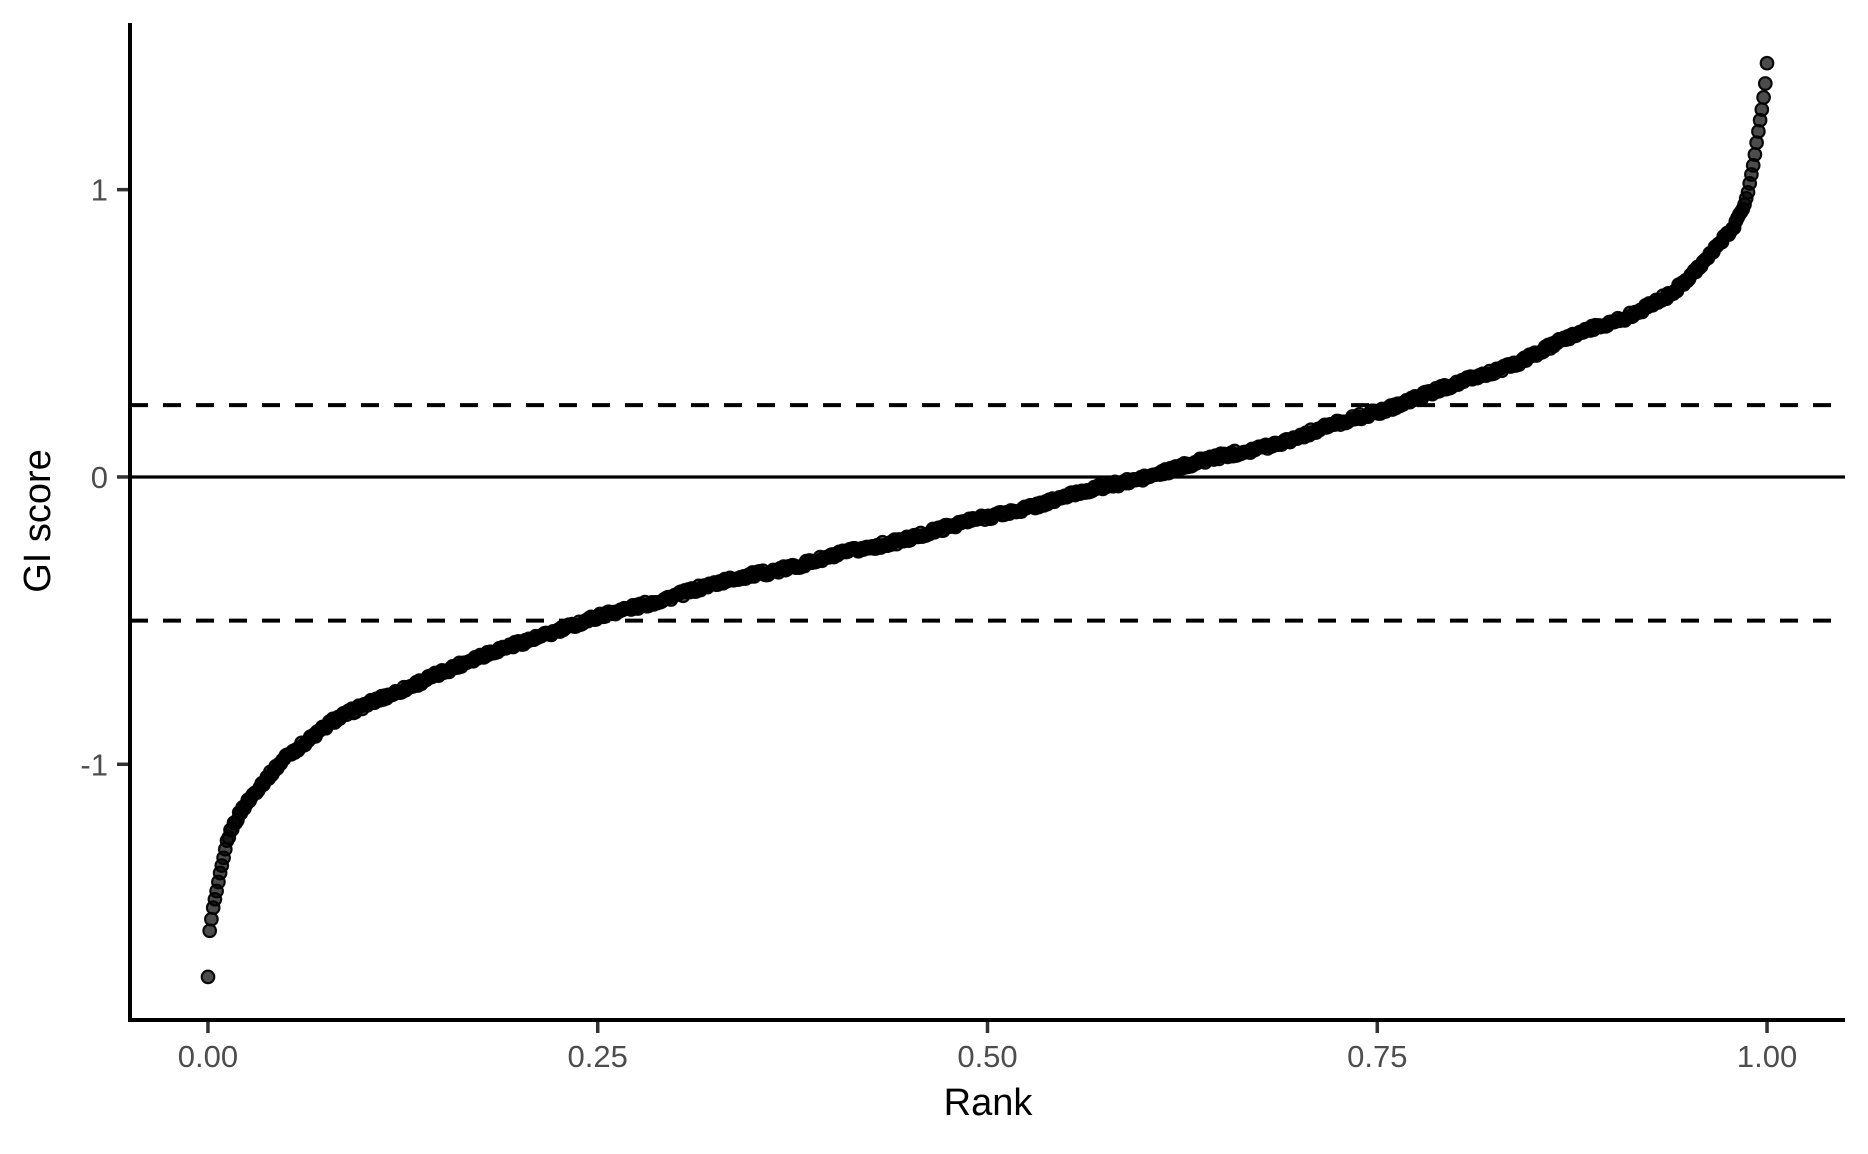 The height and width of the screenshot is (1154, 1868). What do you see at coordinates (988, 1103) in the screenshot?
I see `x-axis-title: Rank` at bounding box center [988, 1103].